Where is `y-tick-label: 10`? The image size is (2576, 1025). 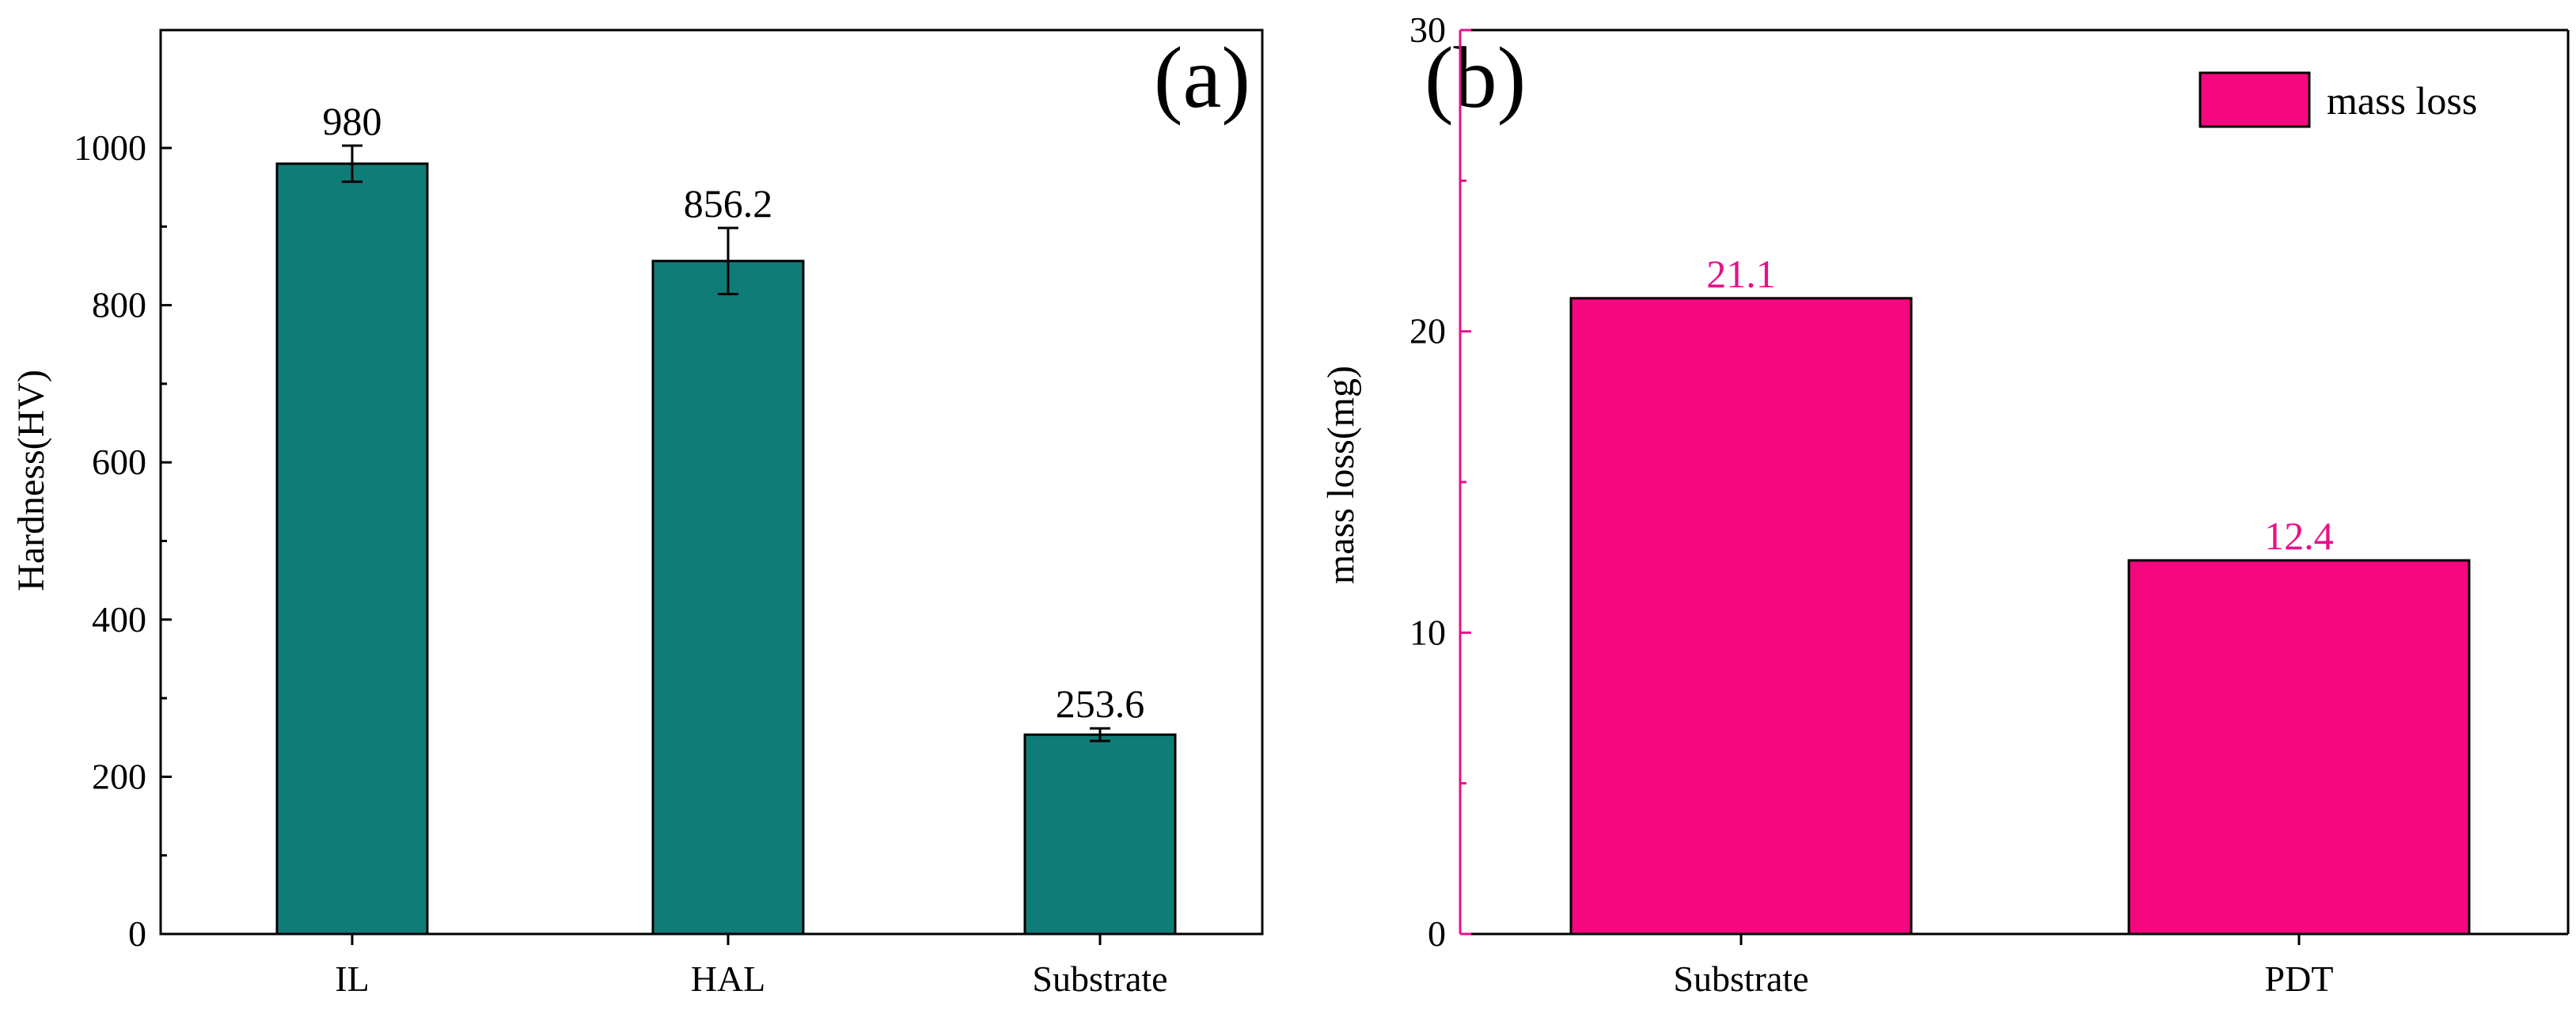 y-tick-label: 10 is located at coordinates (1427, 632).